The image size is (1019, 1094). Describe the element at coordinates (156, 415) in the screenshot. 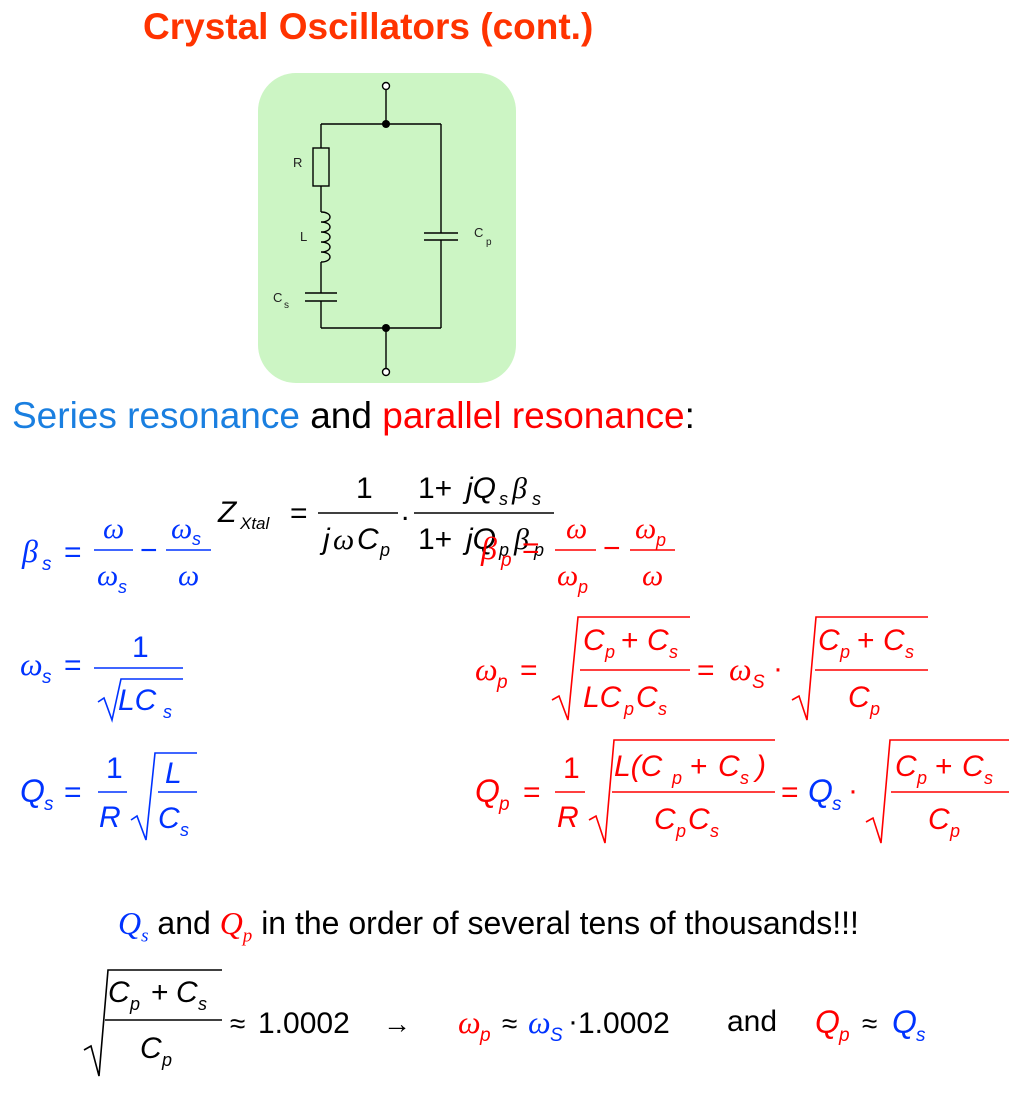

I see `heading-series: Series resonance` at that location.